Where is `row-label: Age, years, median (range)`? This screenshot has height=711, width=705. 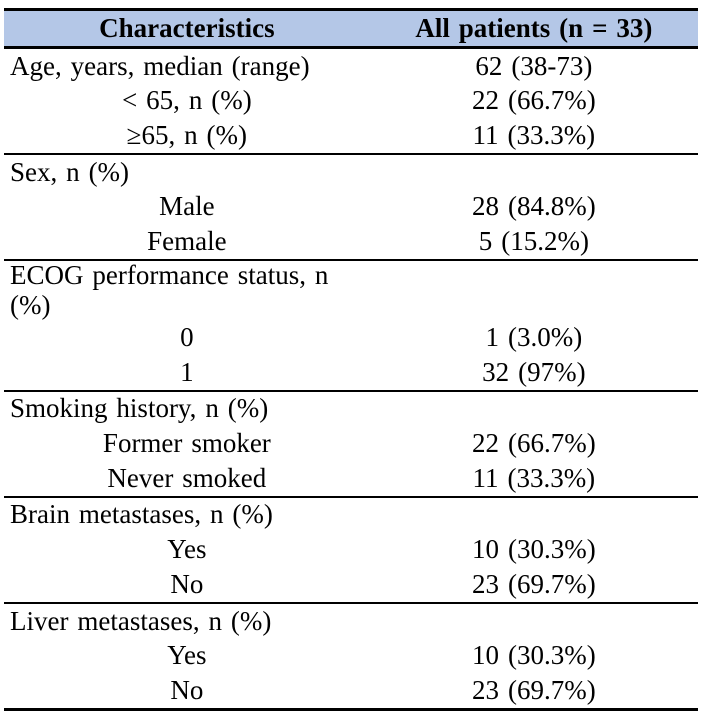
row-label: Age, years, median (range) is located at coordinates (160, 65).